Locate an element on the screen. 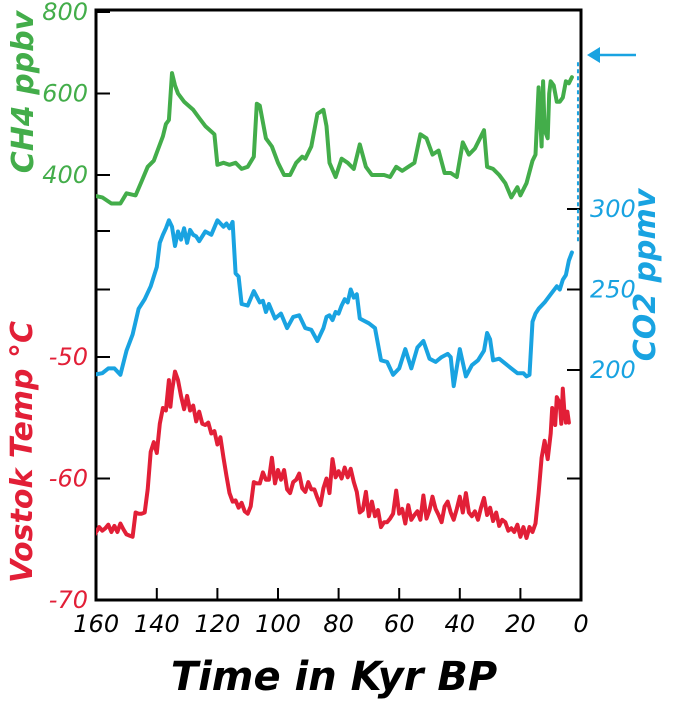 This screenshot has width=675, height=703. x-tick-label: 60 is located at coordinates (399, 624).